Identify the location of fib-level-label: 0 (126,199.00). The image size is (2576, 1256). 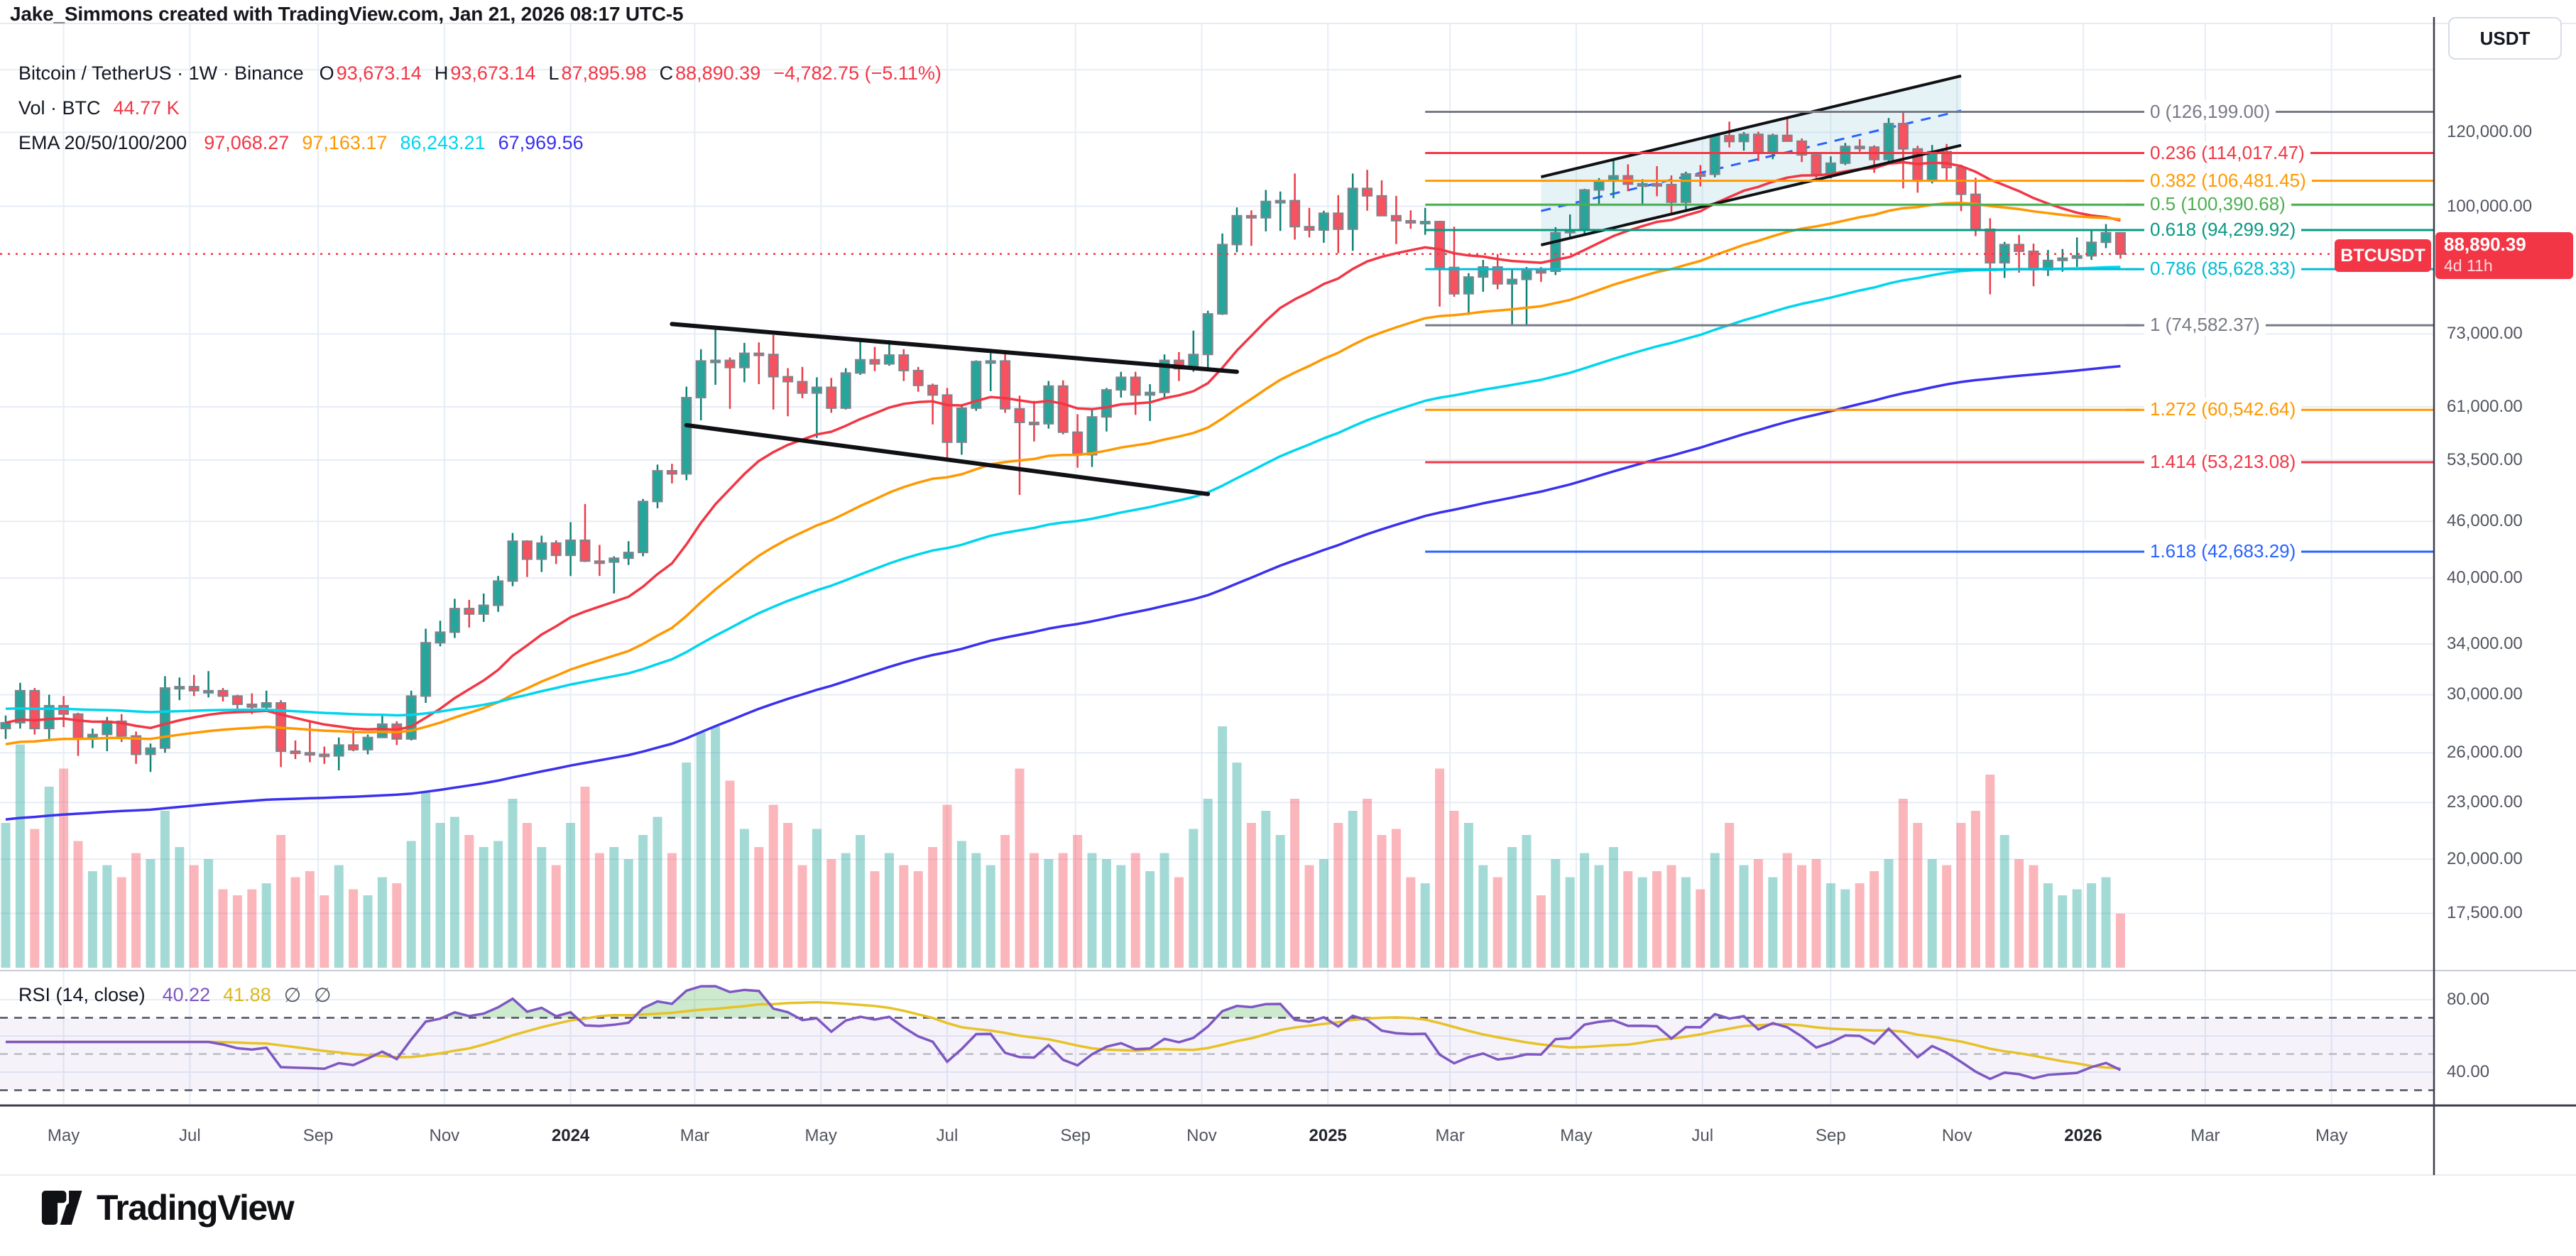
(2210, 111).